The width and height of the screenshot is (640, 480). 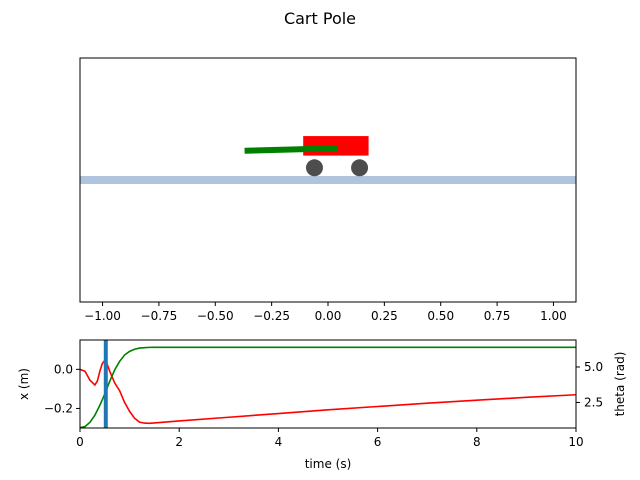 I want to click on x-tick-label: 0.00, so click(x=328, y=316).